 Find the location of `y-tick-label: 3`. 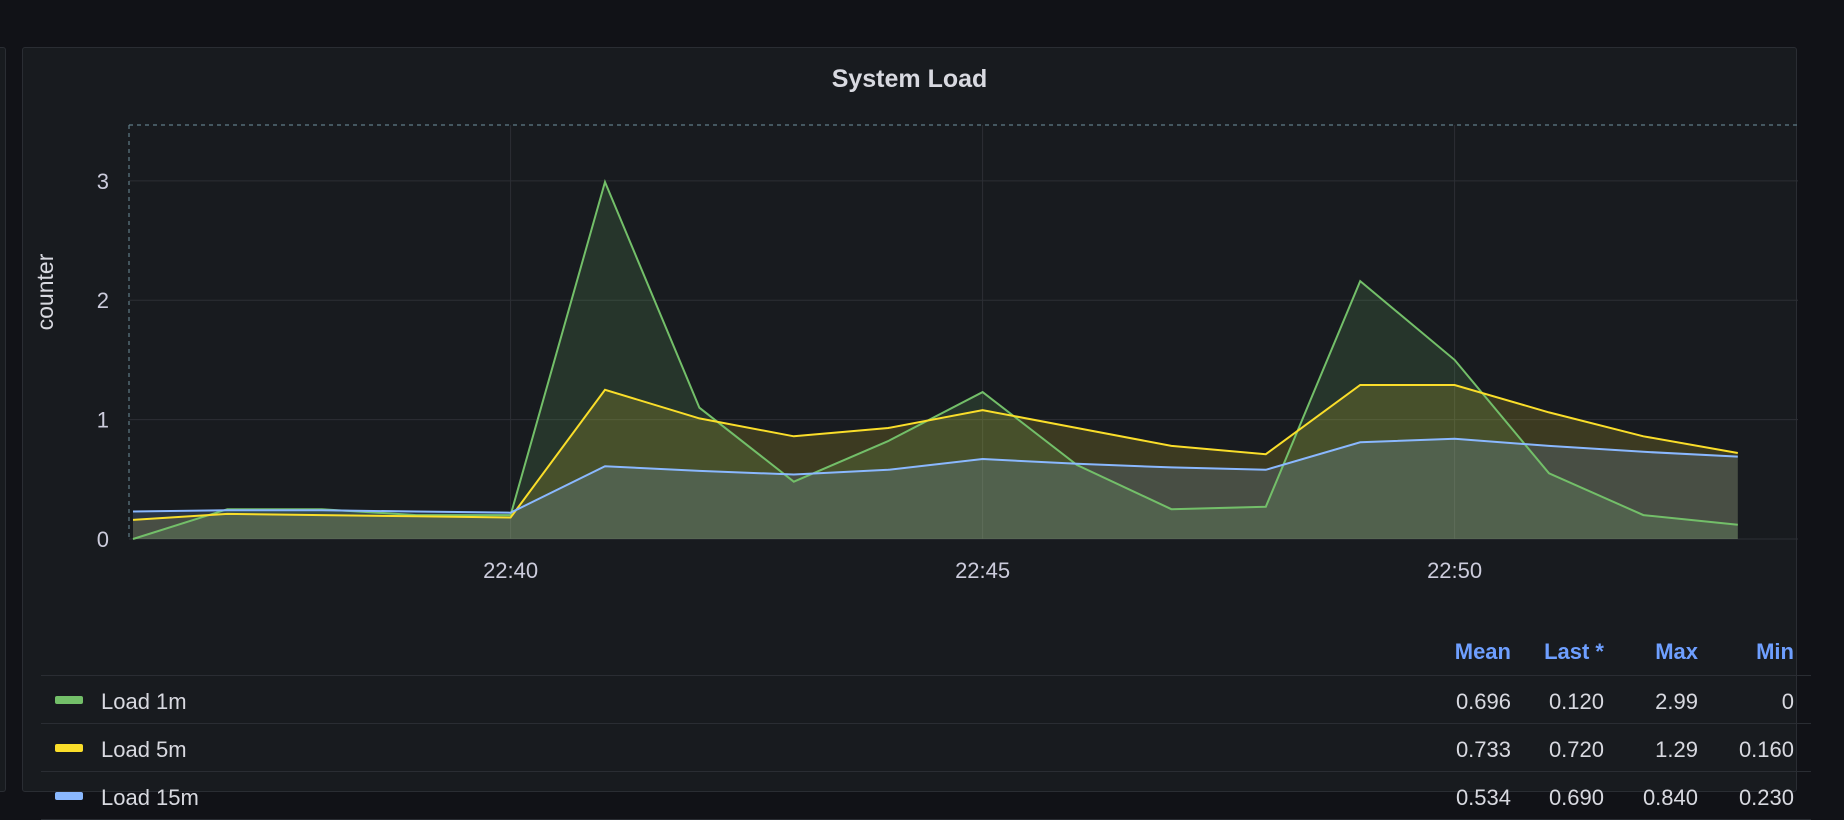

y-tick-label: 3 is located at coordinates (103, 181).